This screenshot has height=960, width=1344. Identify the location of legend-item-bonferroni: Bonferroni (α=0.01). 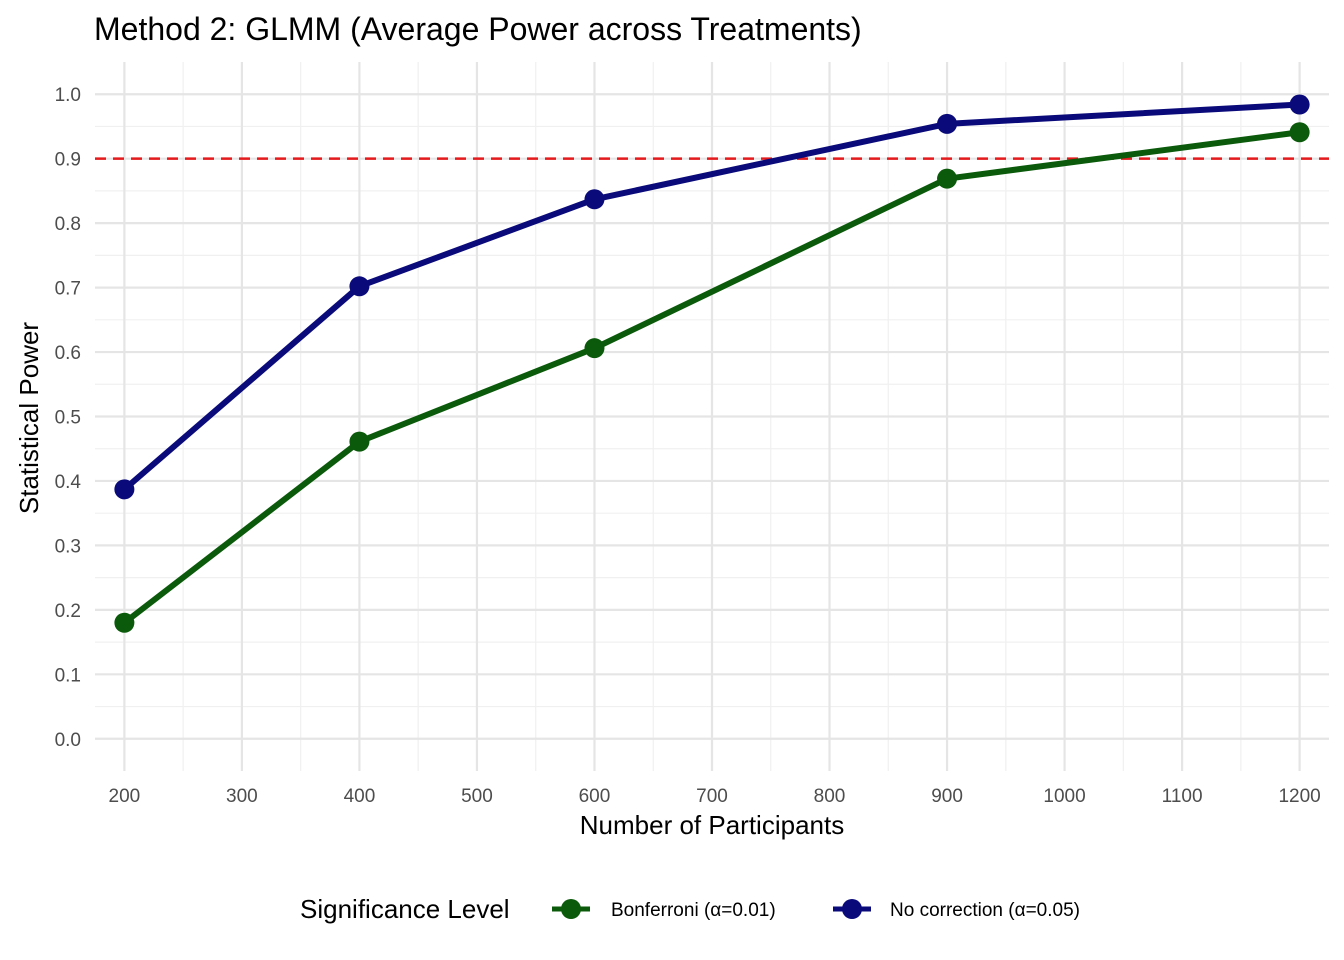
(664, 910).